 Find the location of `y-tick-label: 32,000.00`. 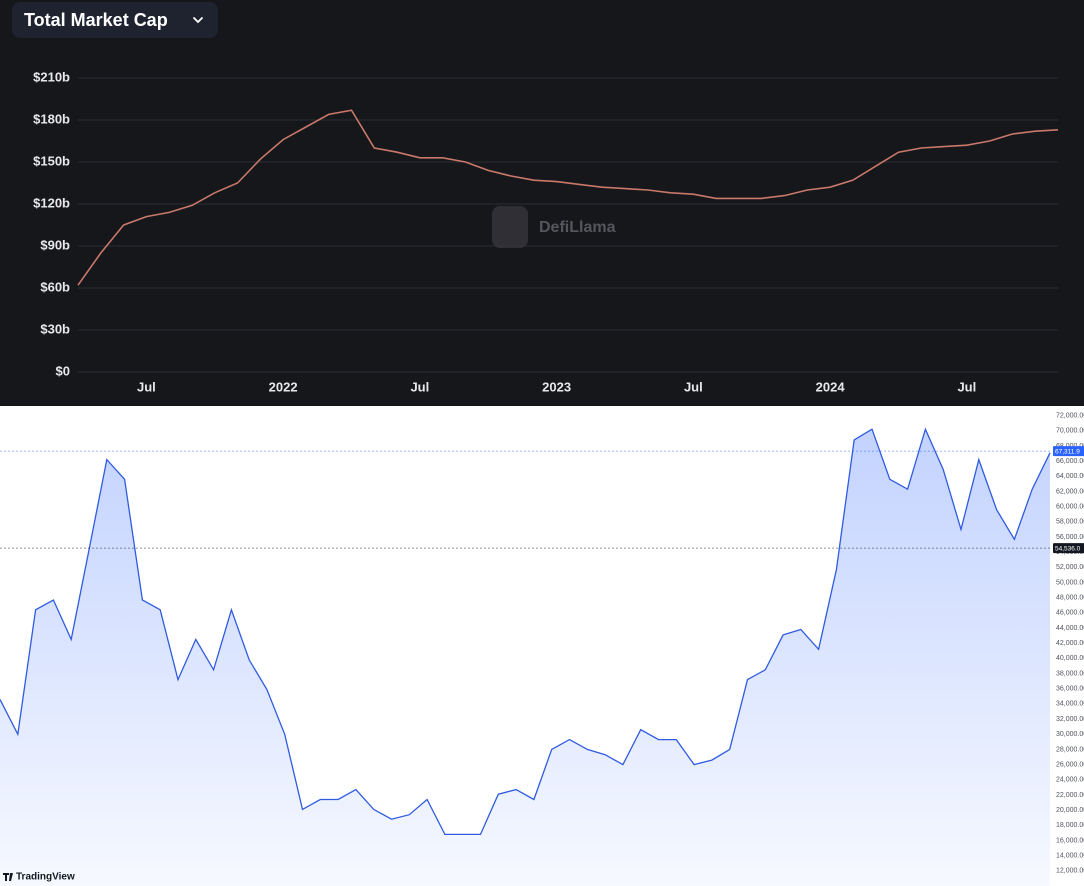

y-tick-label: 32,000.00 is located at coordinates (1070, 719).